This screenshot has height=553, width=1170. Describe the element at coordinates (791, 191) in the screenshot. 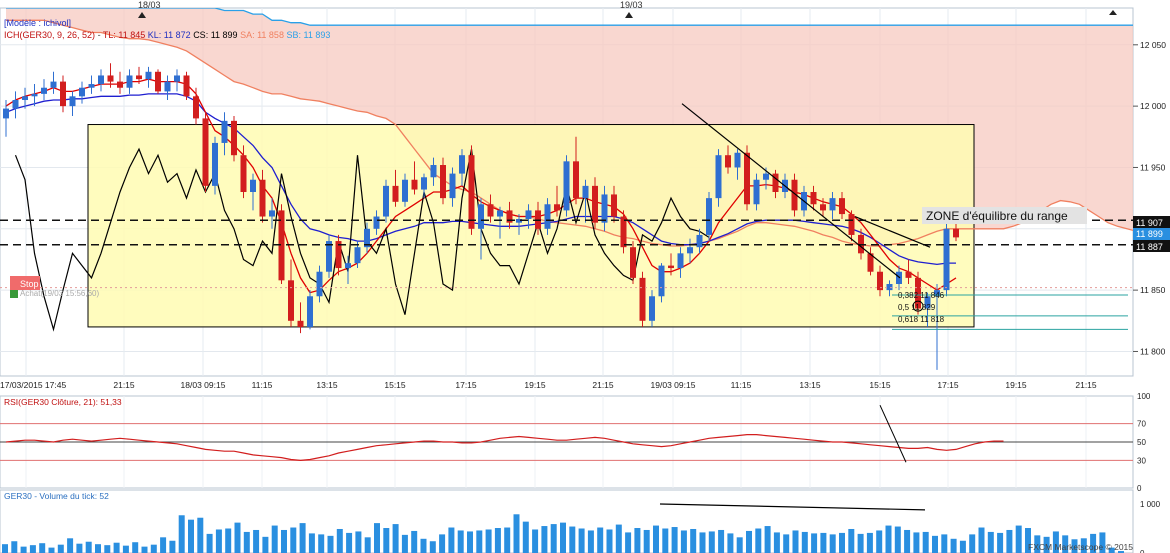

I see `trendline-down` at that location.